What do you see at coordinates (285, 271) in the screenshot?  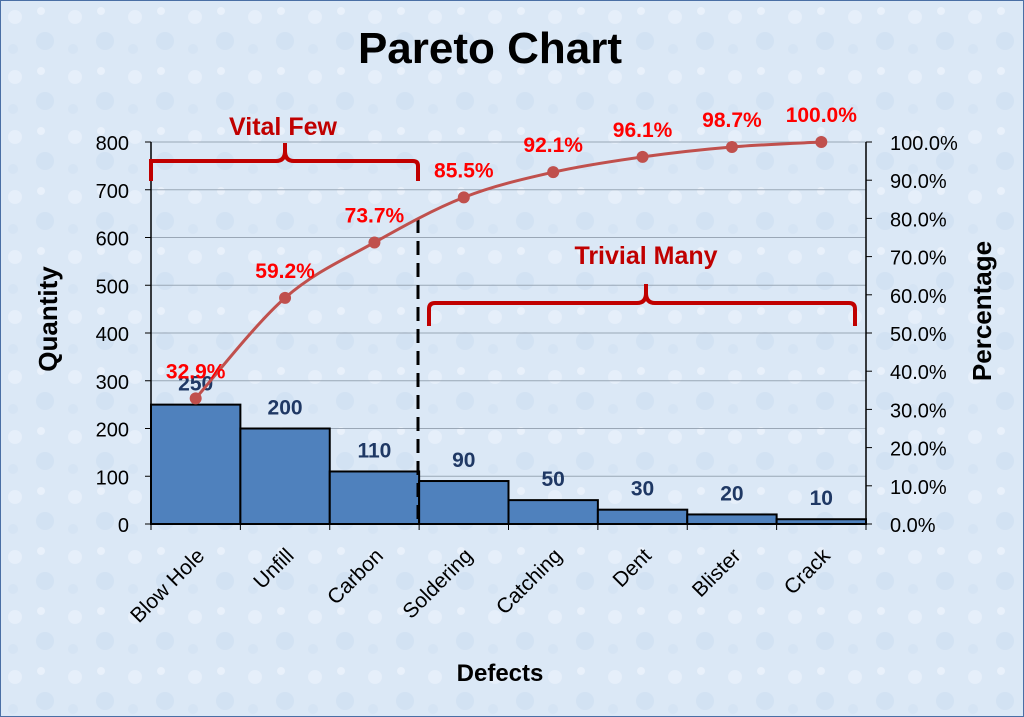 I see `percent-label: 59.2%` at bounding box center [285, 271].